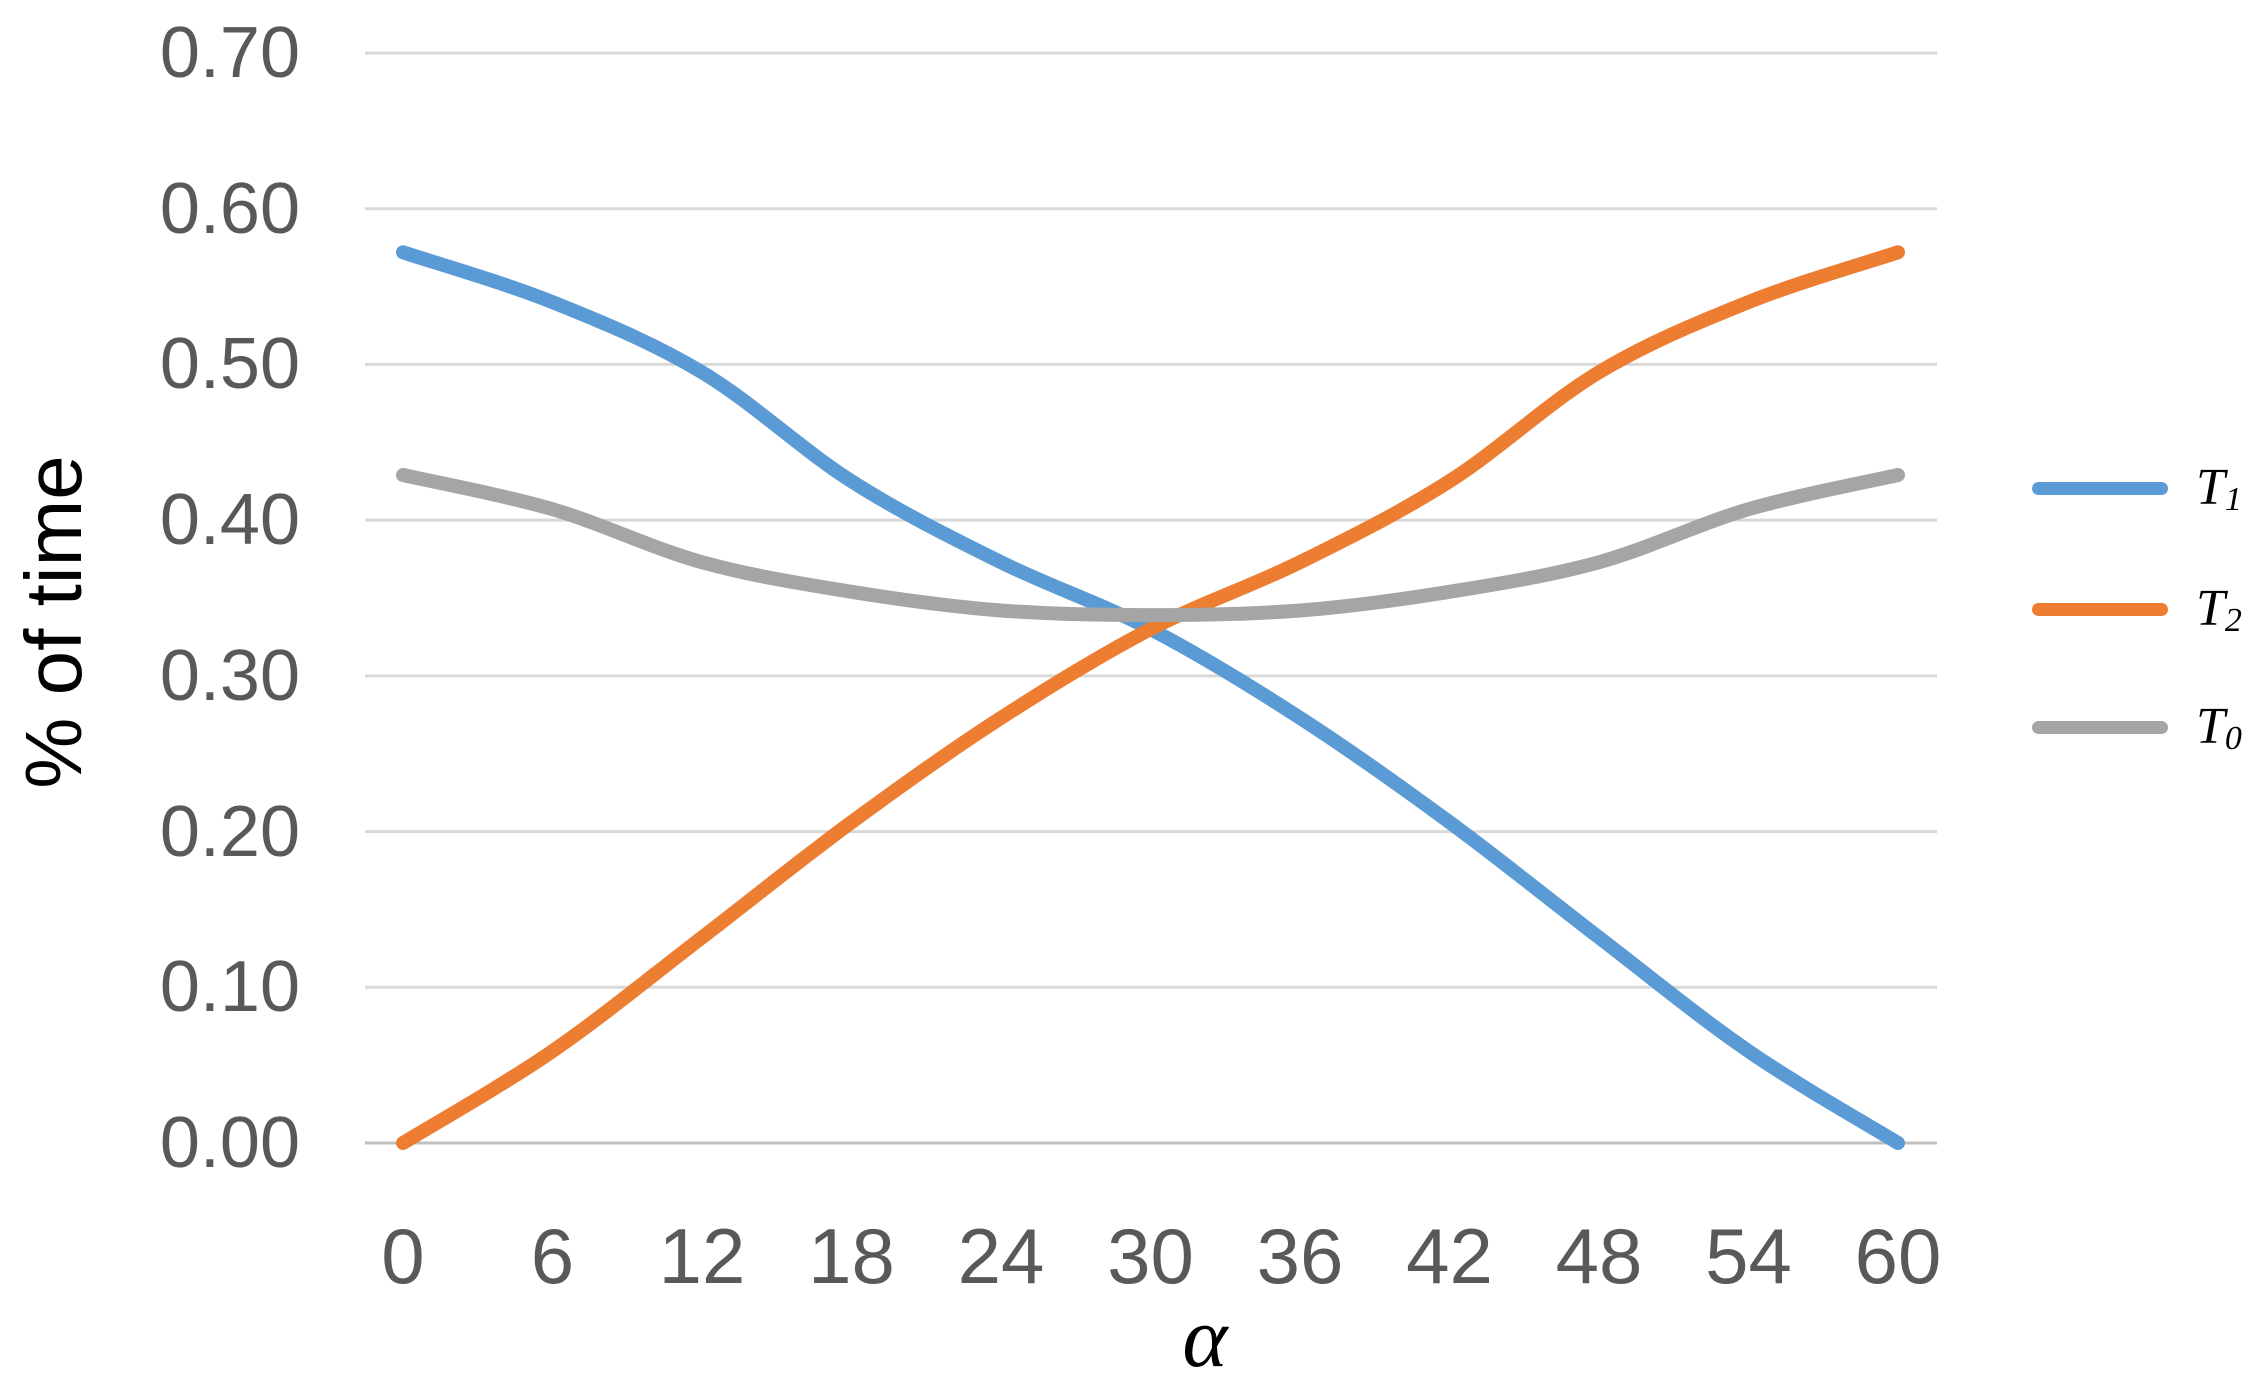 This screenshot has height=1381, width=2263. What do you see at coordinates (1449, 1256) in the screenshot?
I see `x-tick-label-42: 42` at bounding box center [1449, 1256].